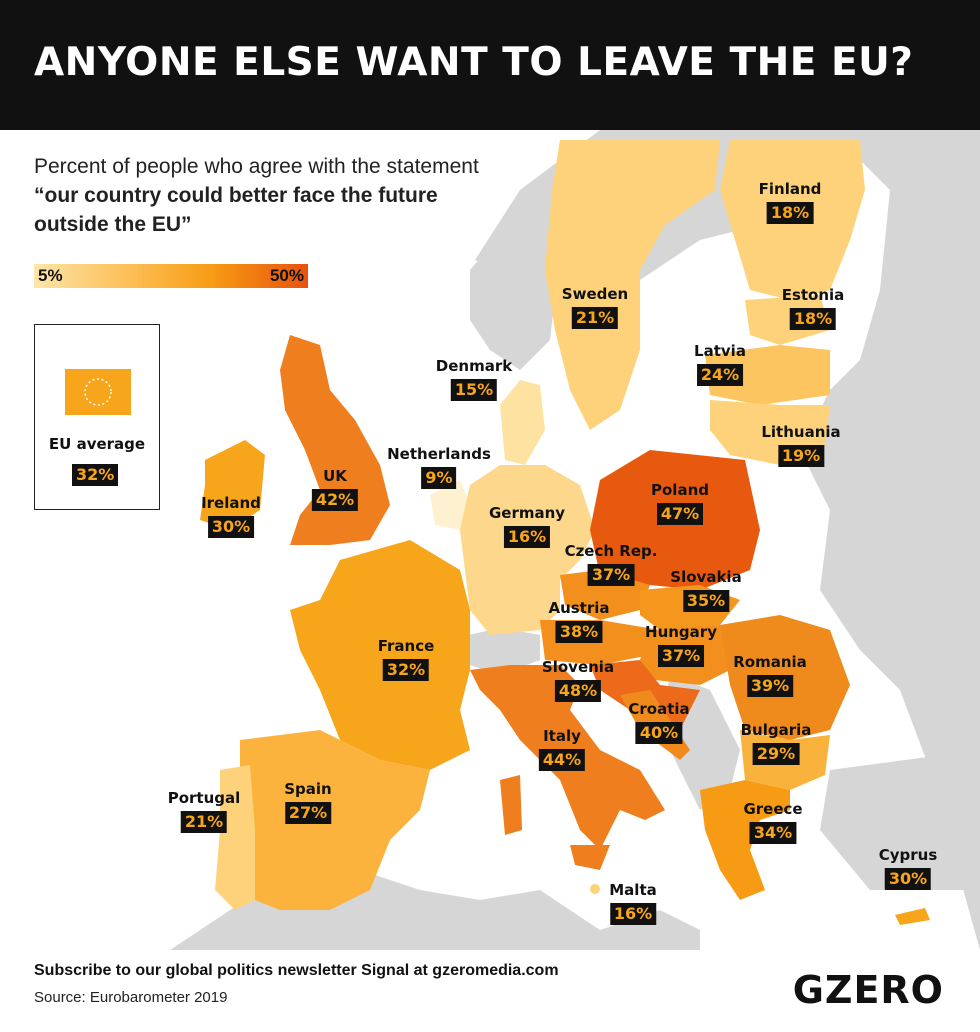  I want to click on label-greece: Greece 34%, so click(773, 822).